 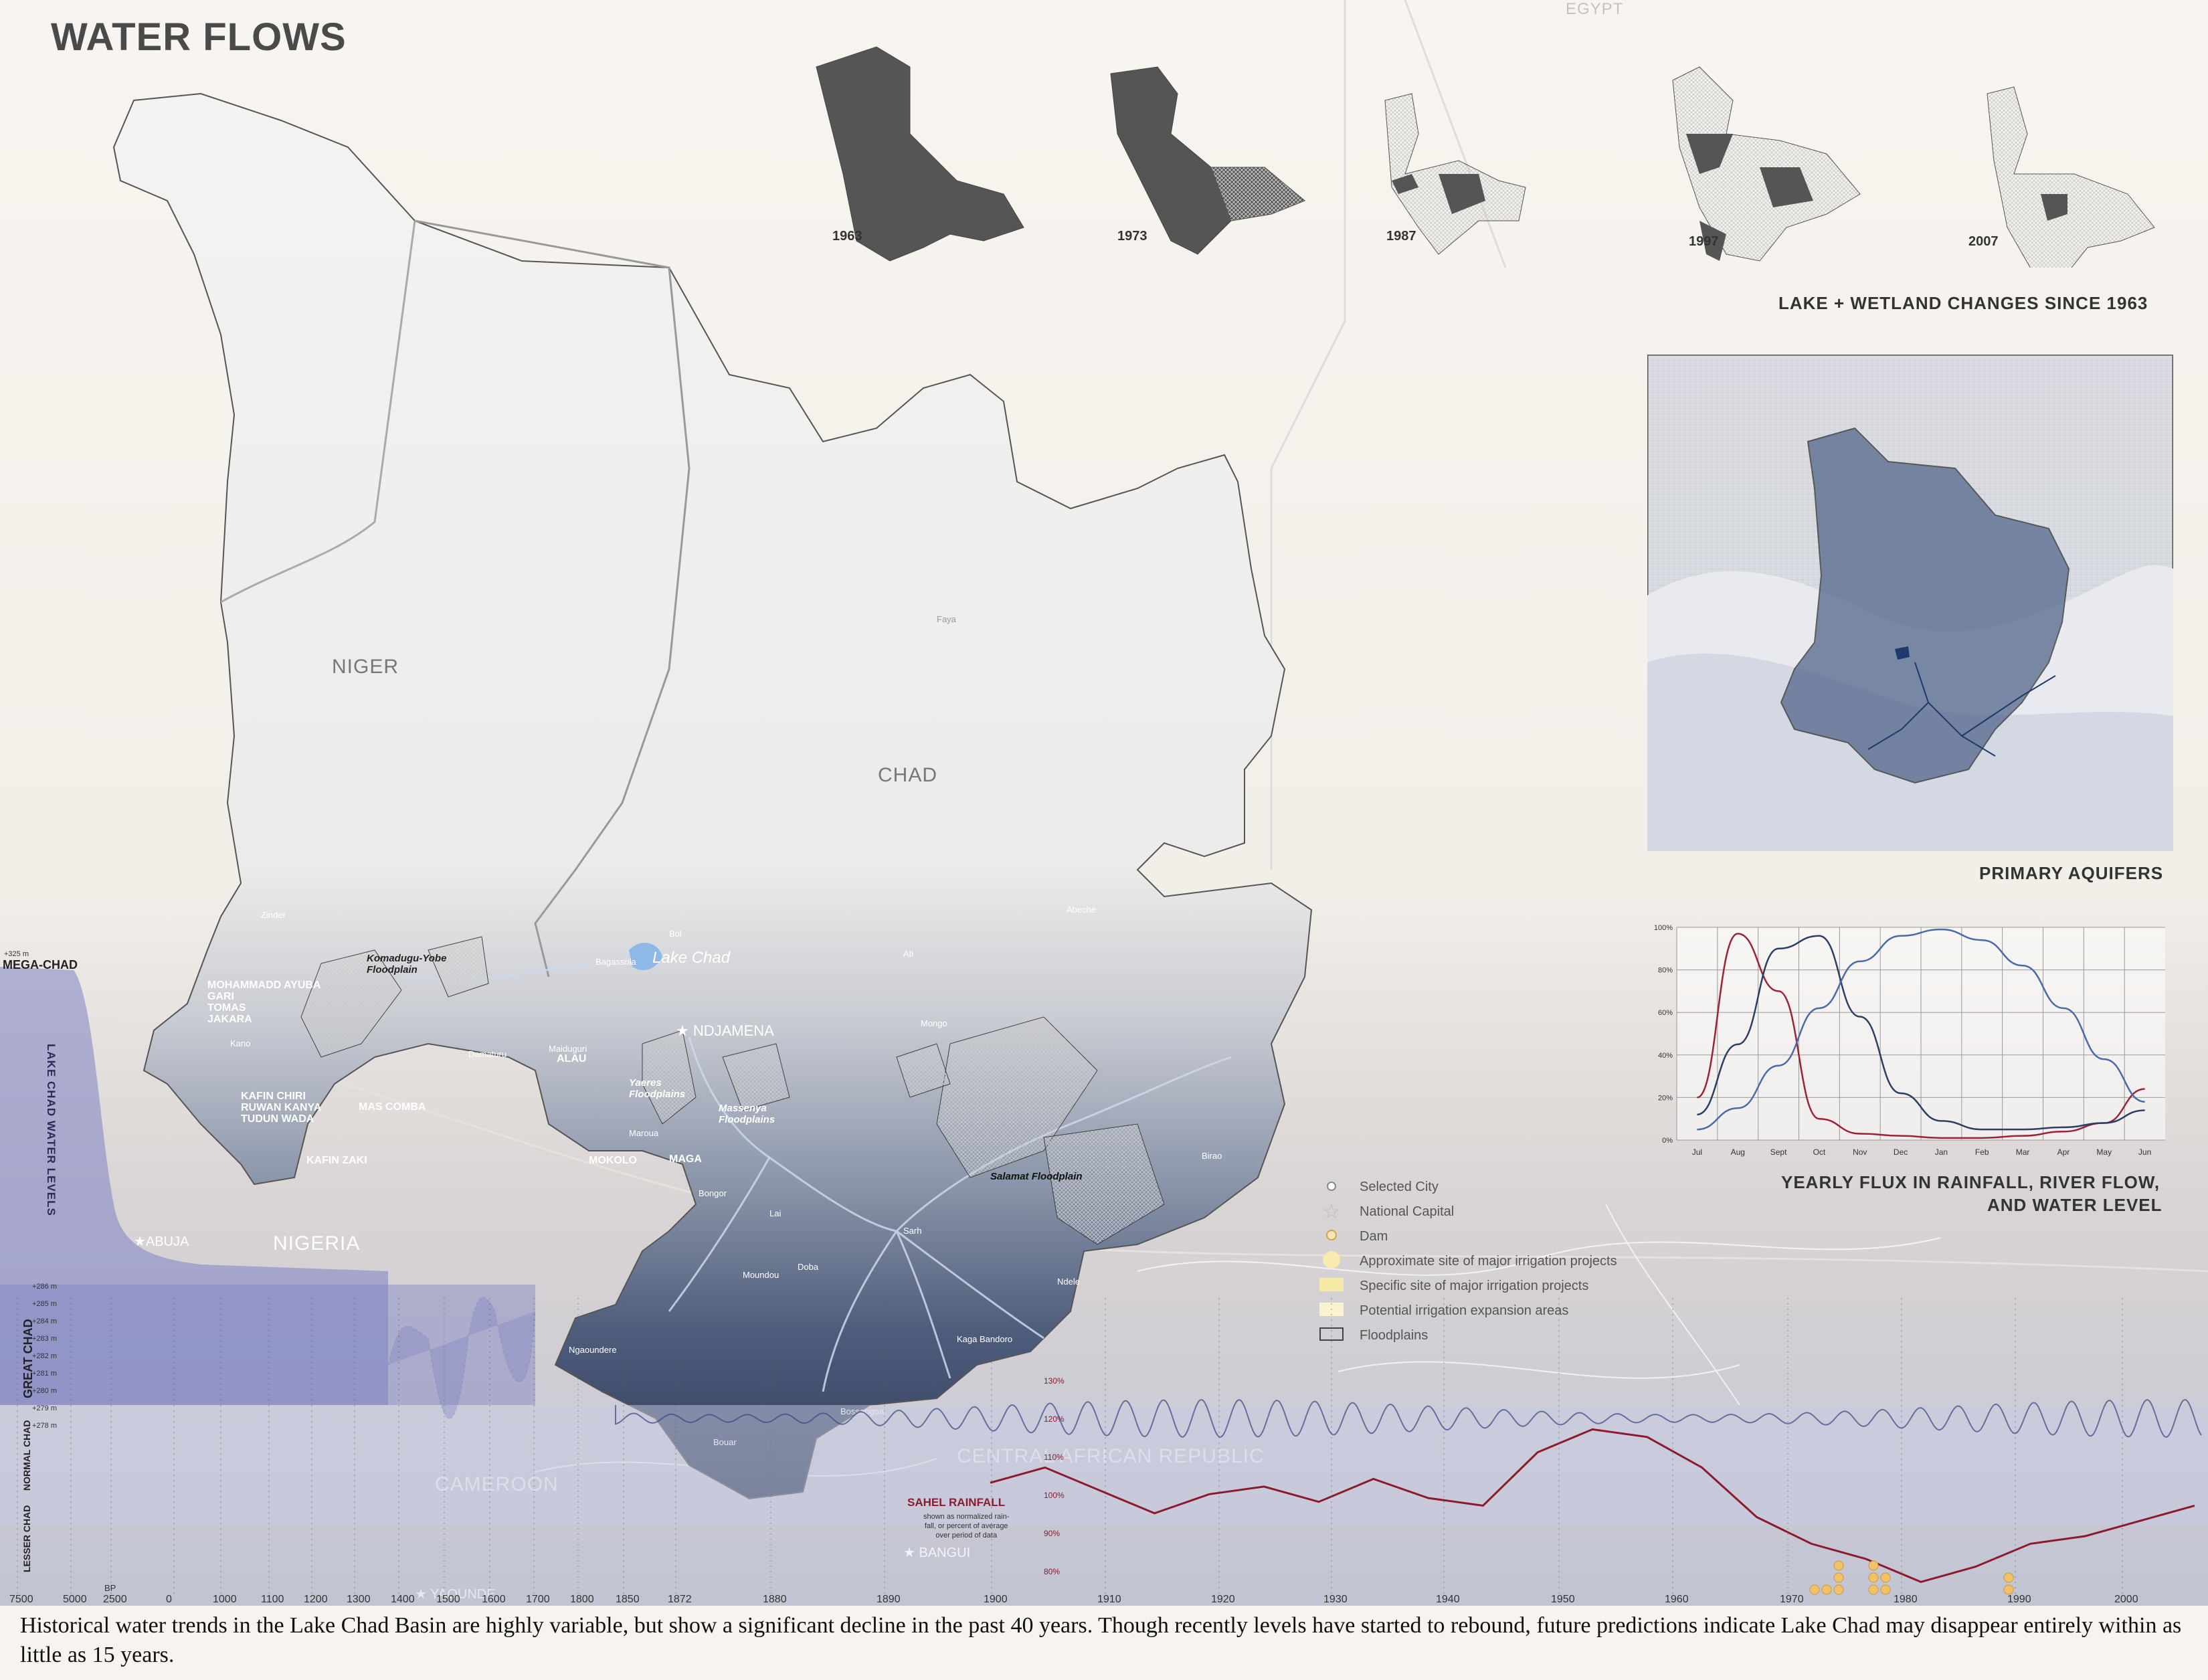 What do you see at coordinates (1563, 1599) in the screenshot?
I see `time-tick: 1950` at bounding box center [1563, 1599].